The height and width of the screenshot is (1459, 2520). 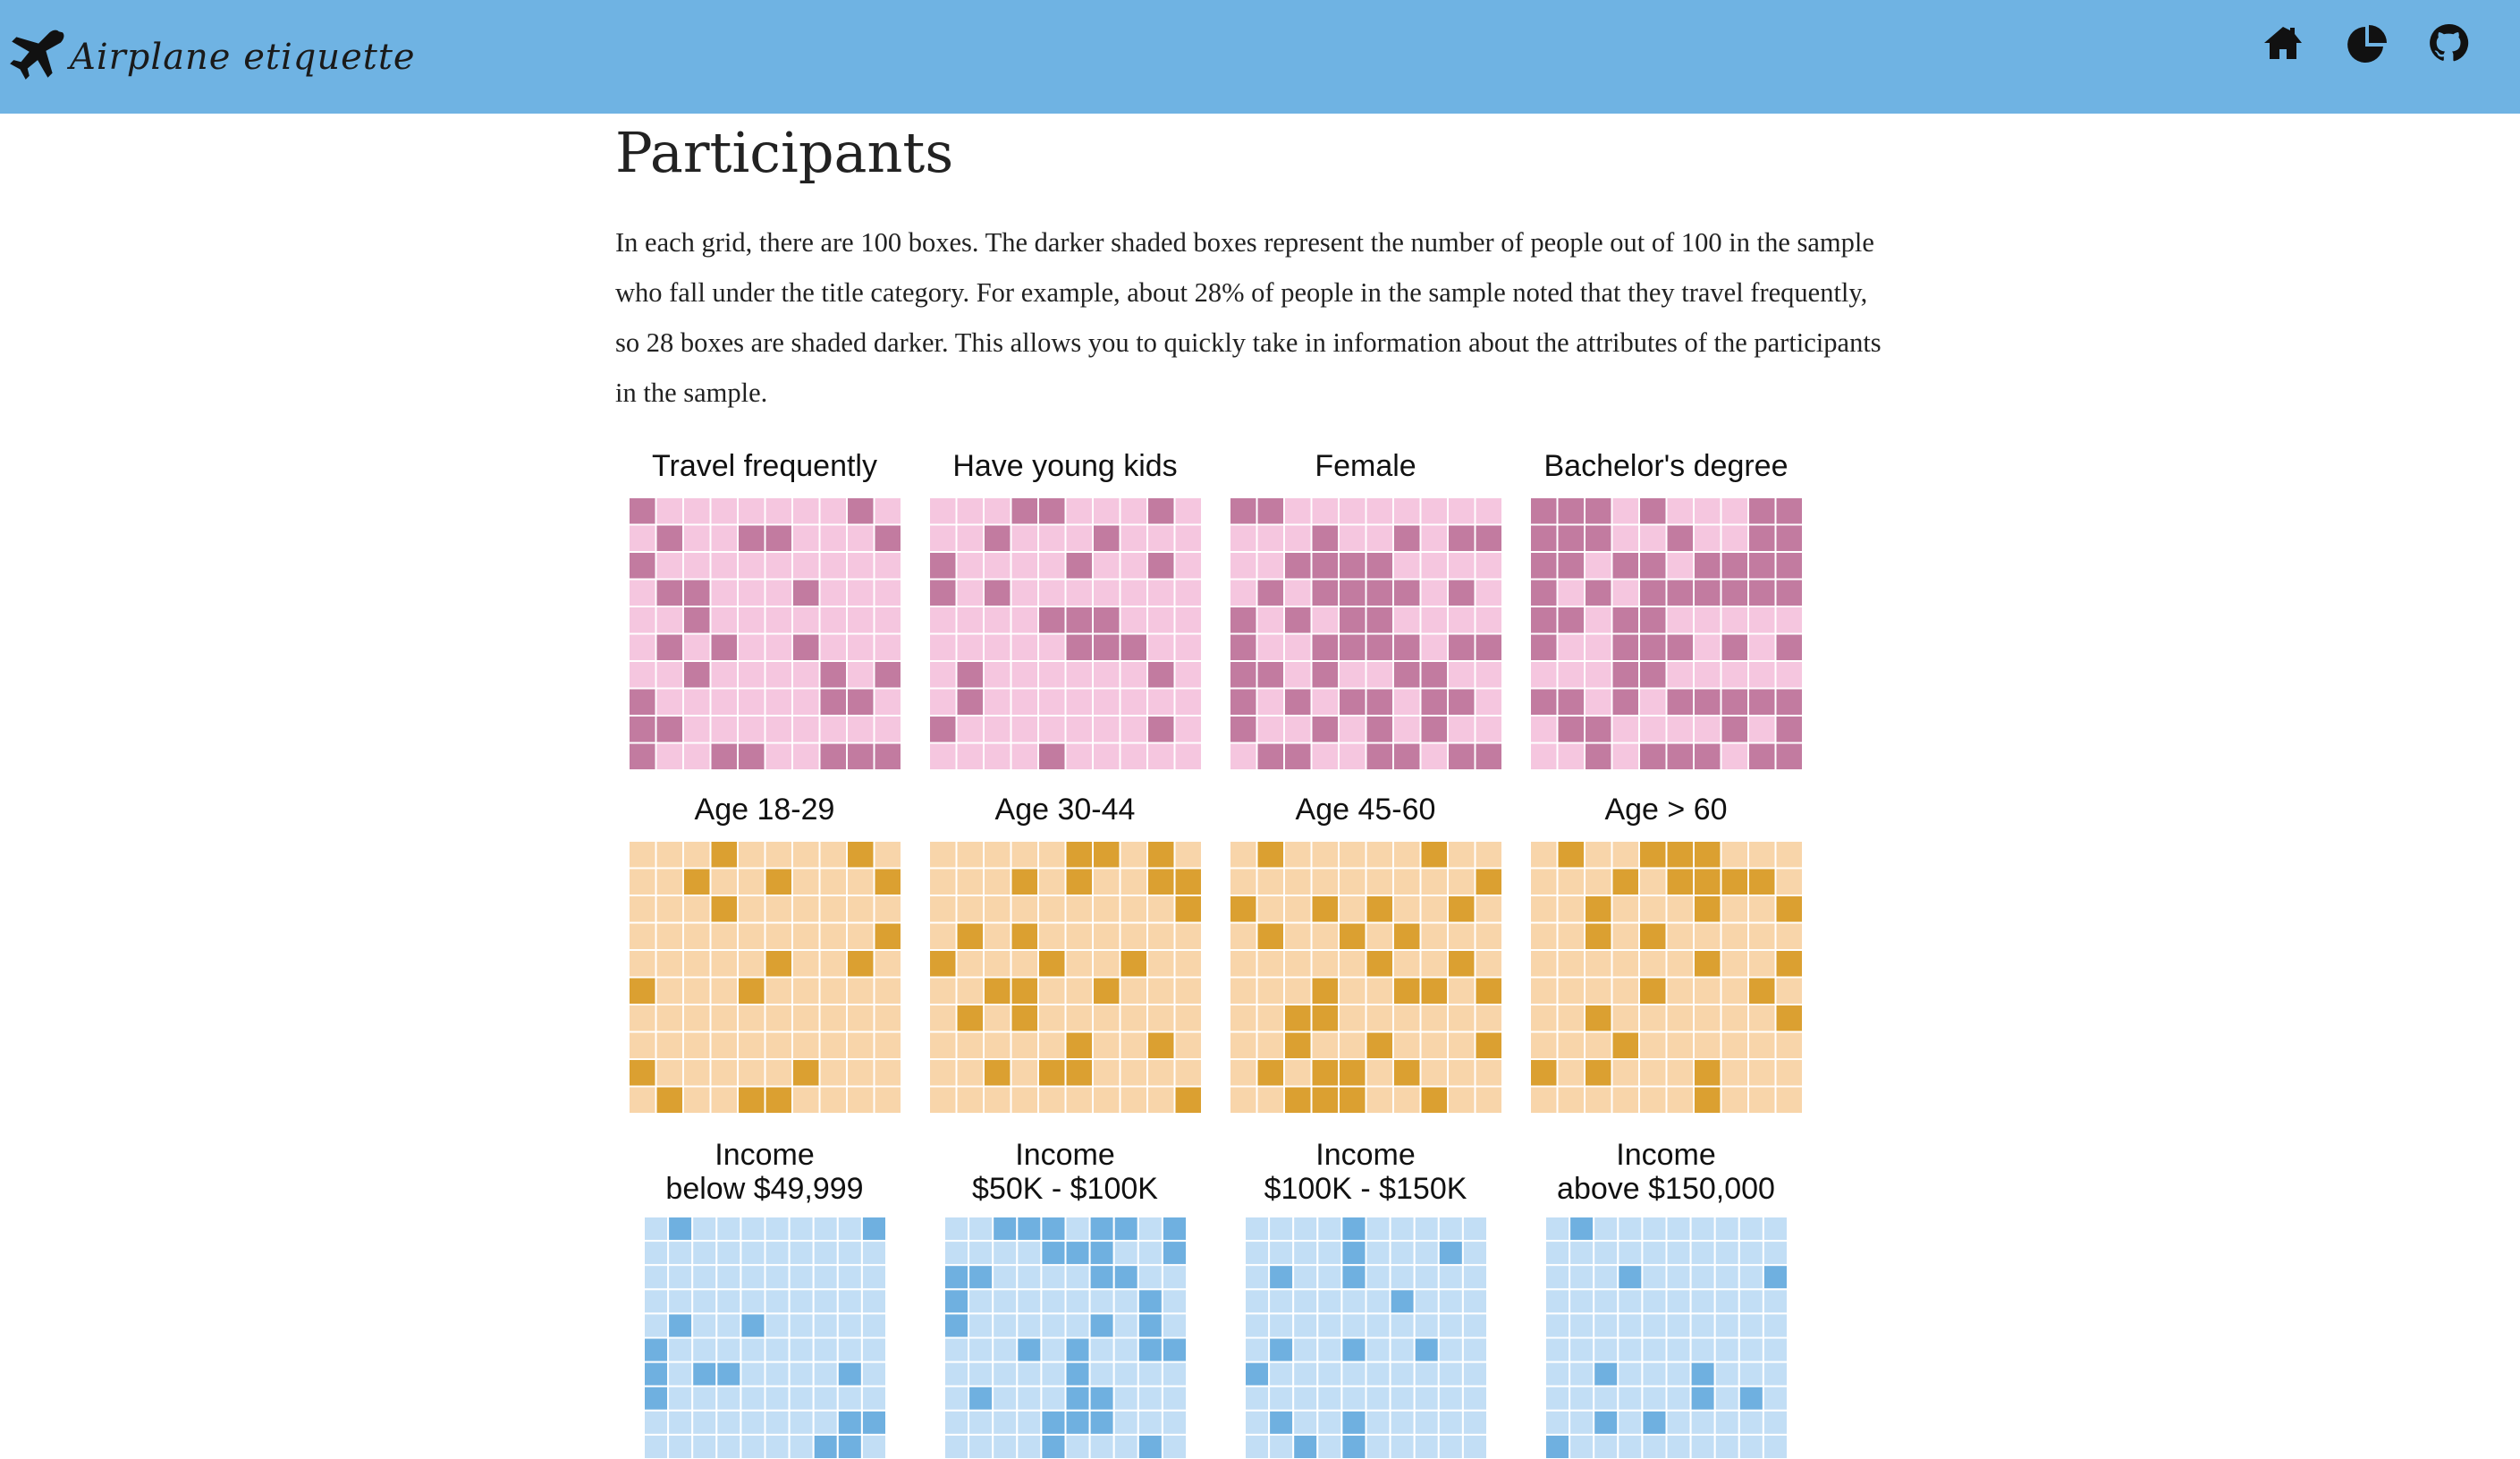 I want to click on github-icon, so click(x=2448, y=42).